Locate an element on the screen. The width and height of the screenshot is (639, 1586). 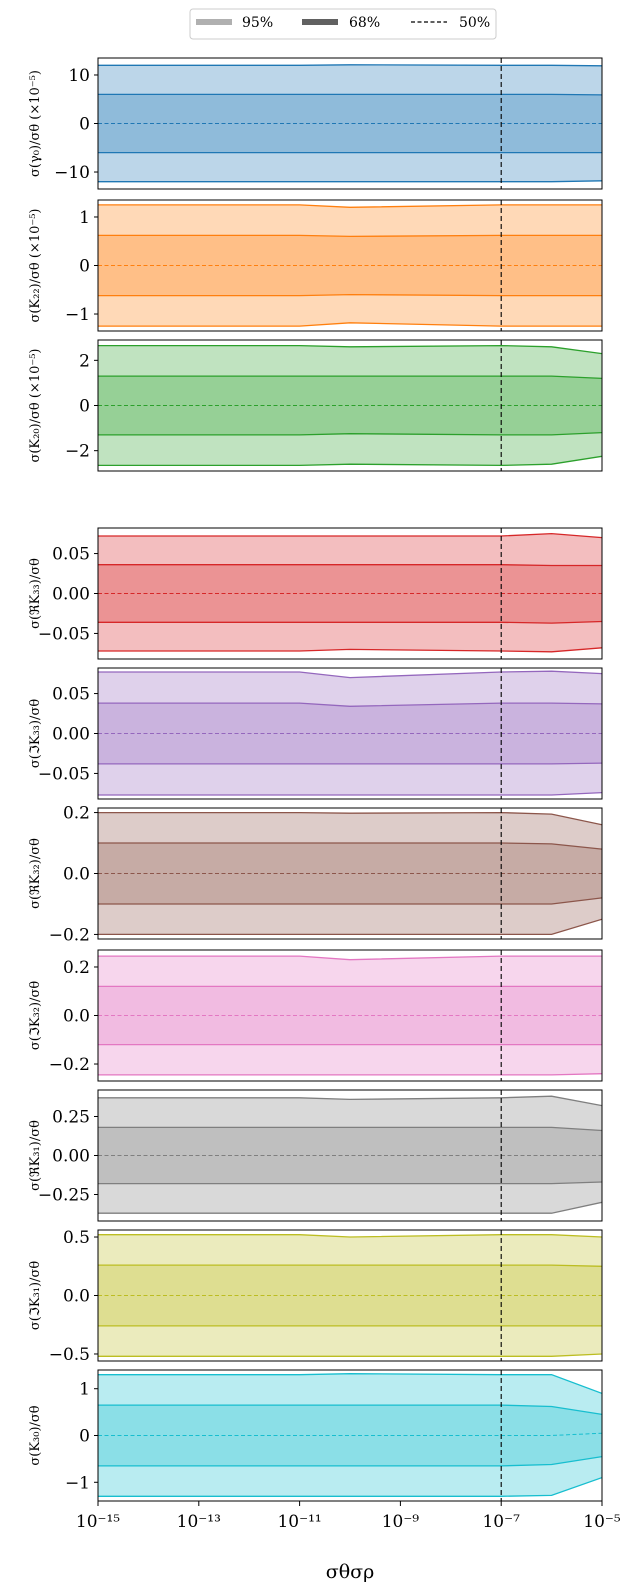
panel-1: 10 0 −10 σ(γ₀)/σθ (×10⁻⁵) is located at coordinates (315, 123).